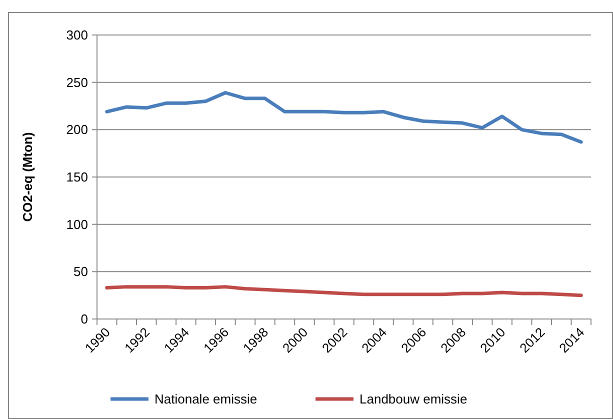 The height and width of the screenshot is (419, 613). Describe the element at coordinates (27, 177) in the screenshot. I see `y-axis-title: CO2-eq (Mton)` at that location.